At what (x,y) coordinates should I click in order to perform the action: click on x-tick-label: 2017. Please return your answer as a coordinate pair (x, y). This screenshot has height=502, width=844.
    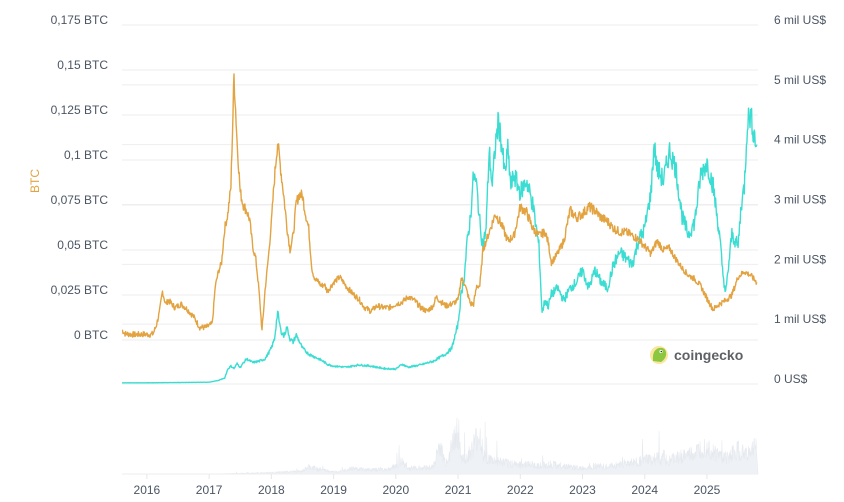
    Looking at the image, I should click on (209, 490).